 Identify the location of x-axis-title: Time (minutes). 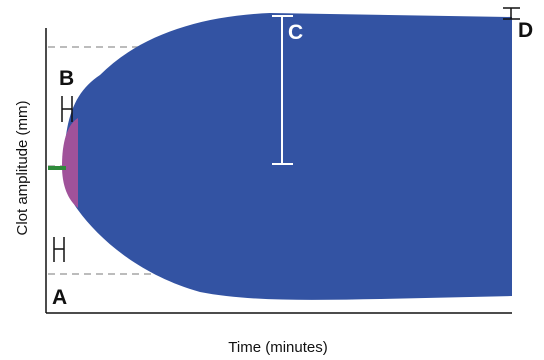
(277, 347).